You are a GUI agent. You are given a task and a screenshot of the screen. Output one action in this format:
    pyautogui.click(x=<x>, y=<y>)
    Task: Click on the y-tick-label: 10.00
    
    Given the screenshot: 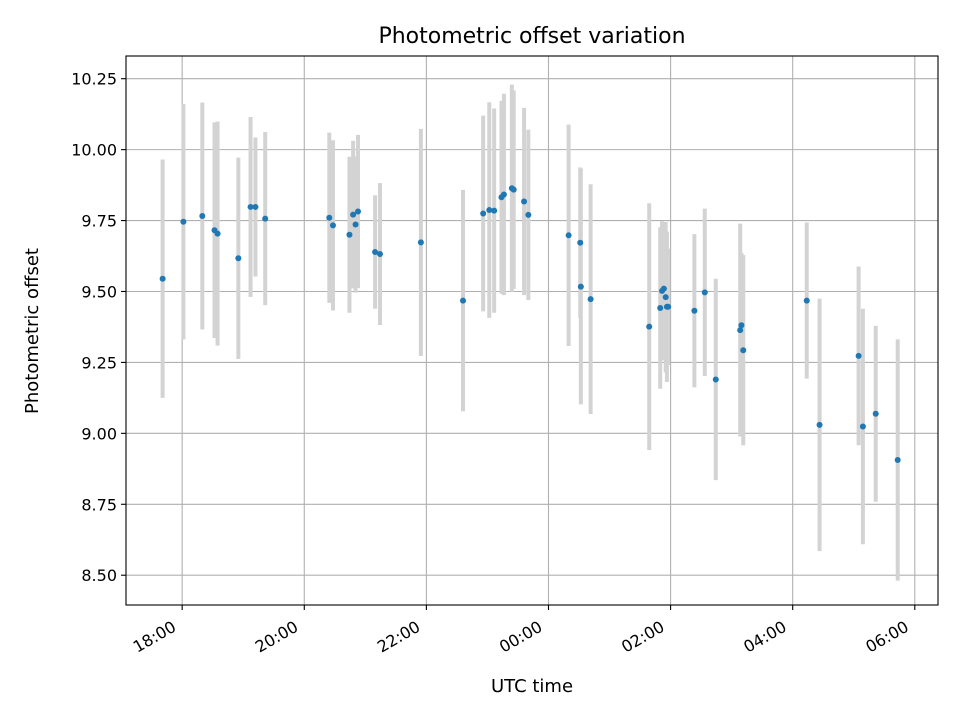 What is the action you would take?
    pyautogui.click(x=94, y=150)
    